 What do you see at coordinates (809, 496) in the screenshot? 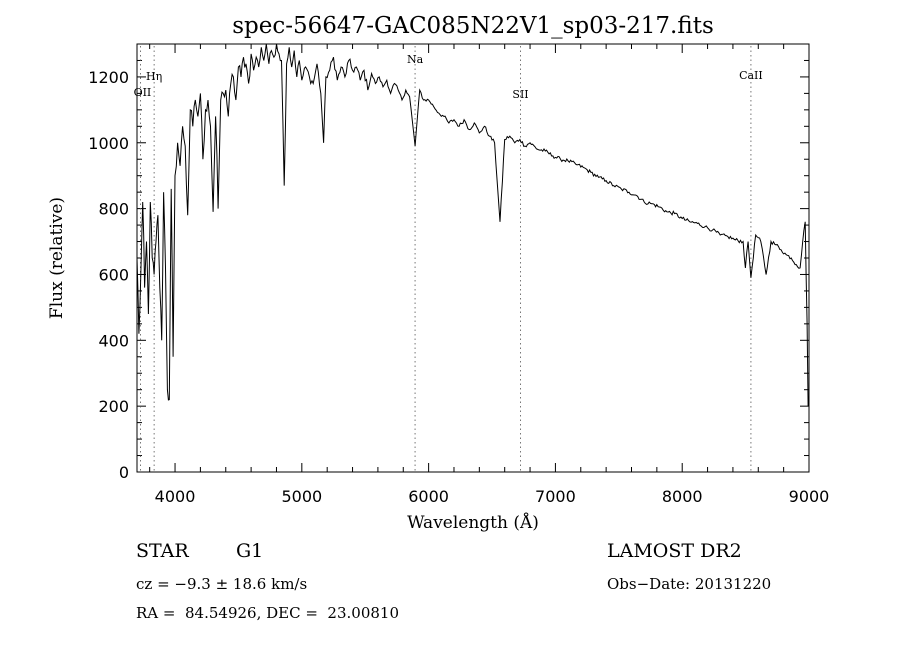
I see `x-tick-label: 9000` at bounding box center [809, 496].